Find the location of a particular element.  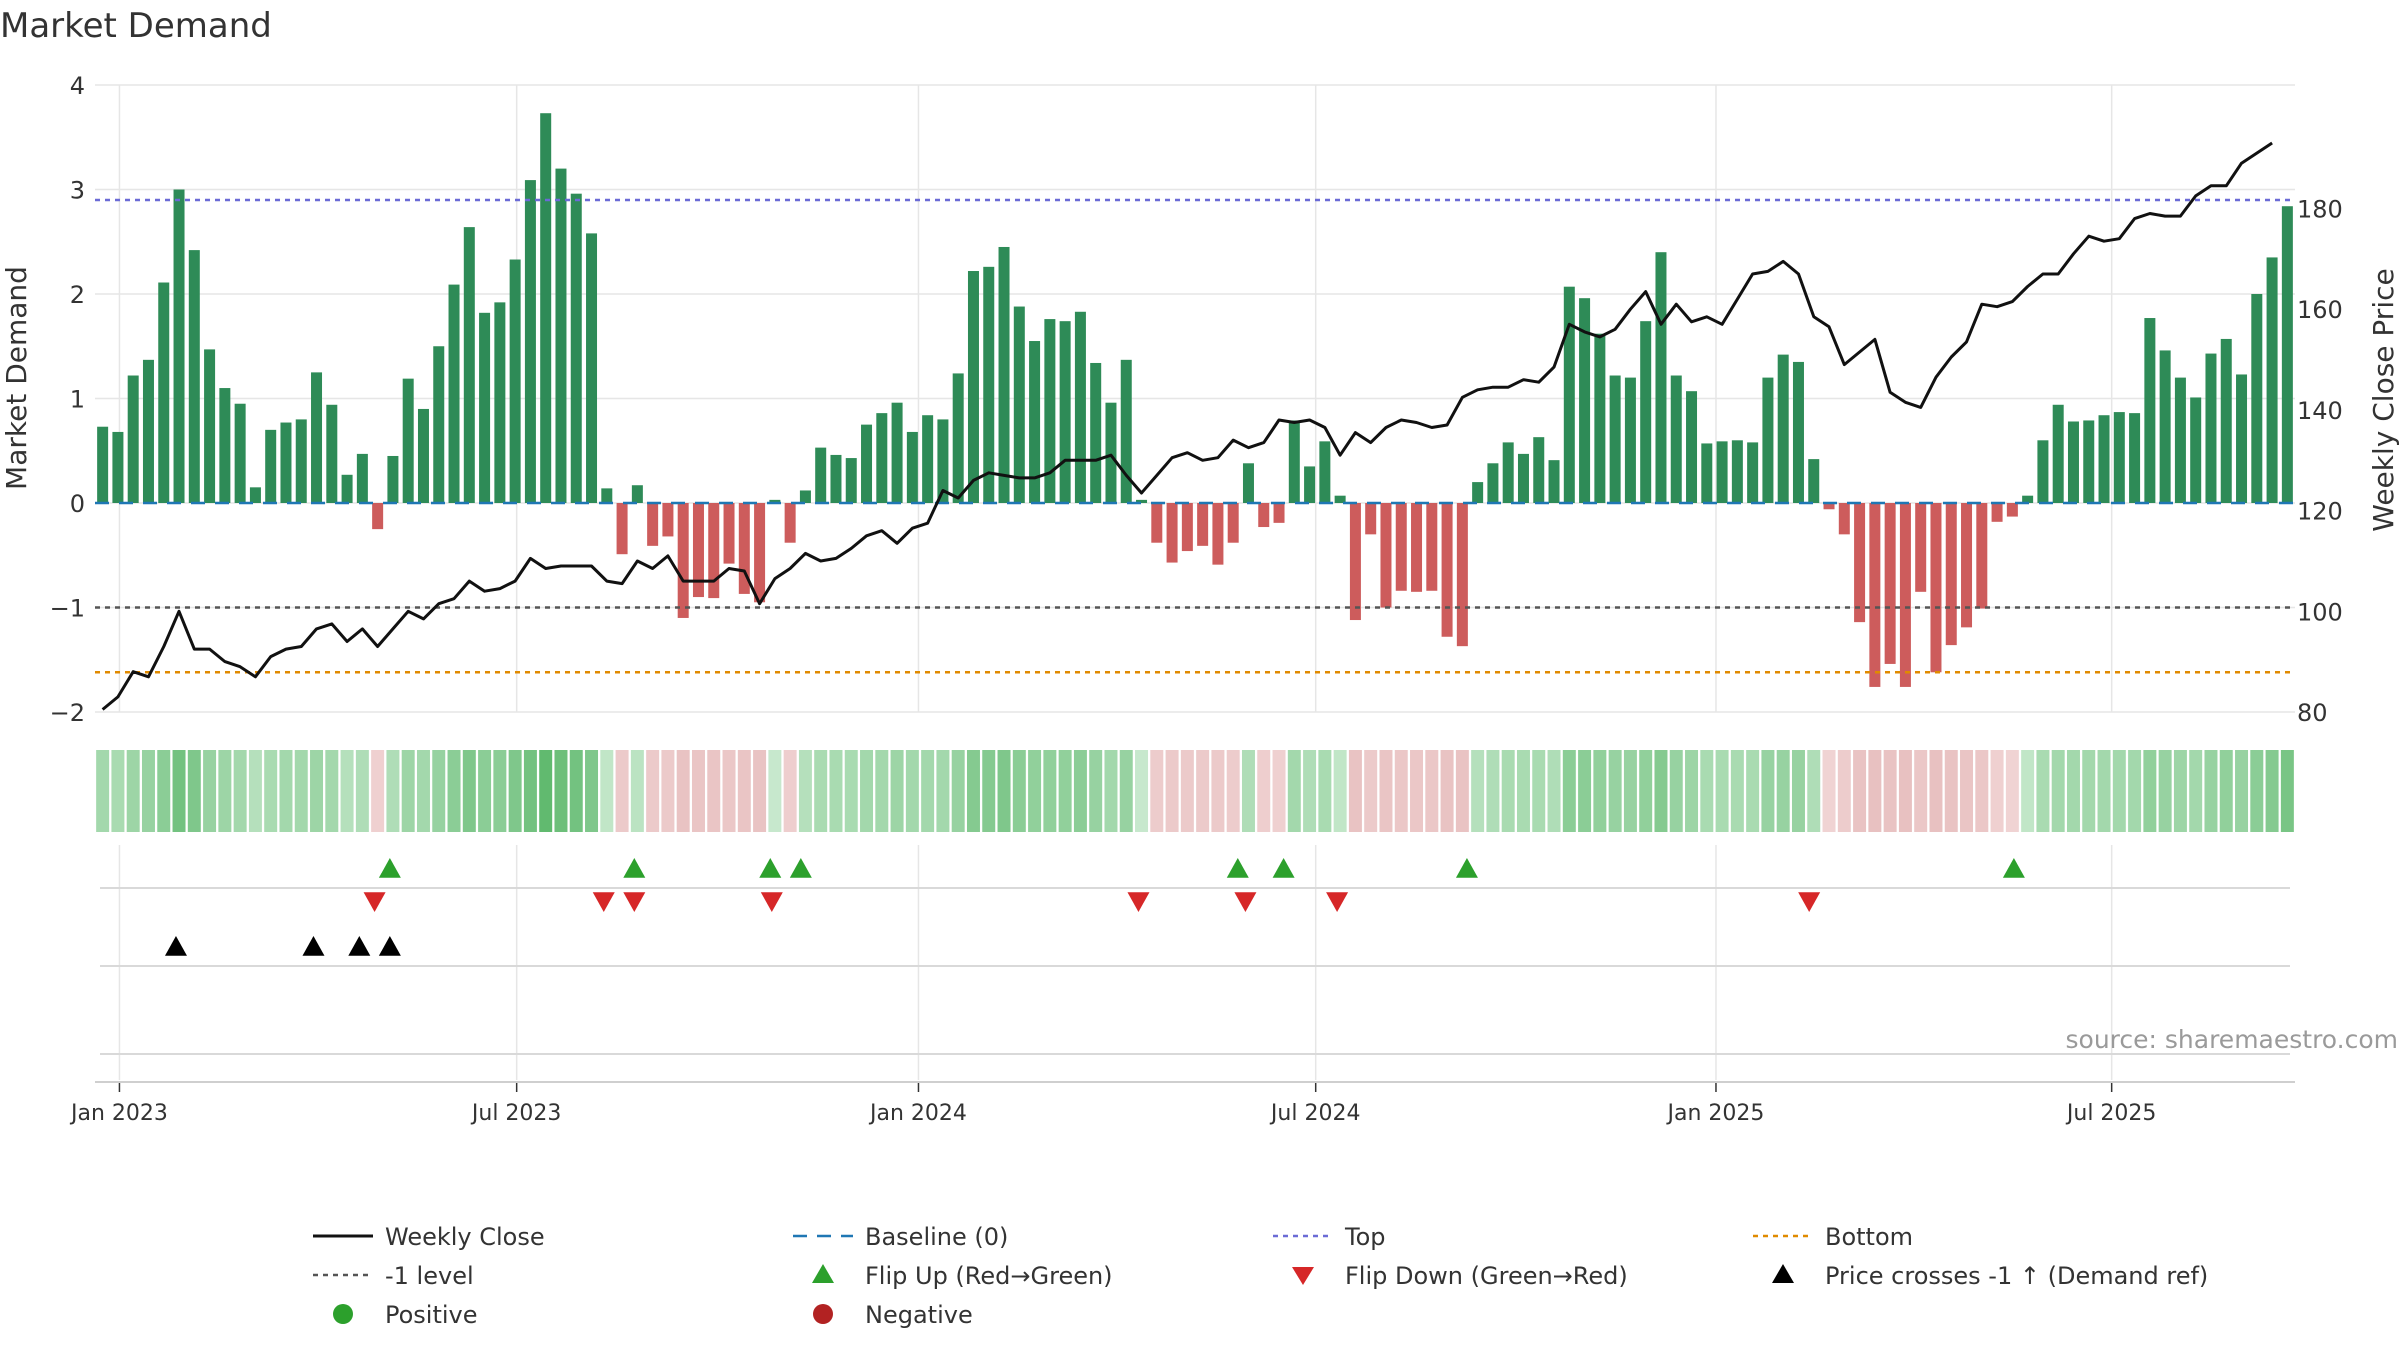

x-tick-label: Jul 2025 is located at coordinates (2111, 1113).